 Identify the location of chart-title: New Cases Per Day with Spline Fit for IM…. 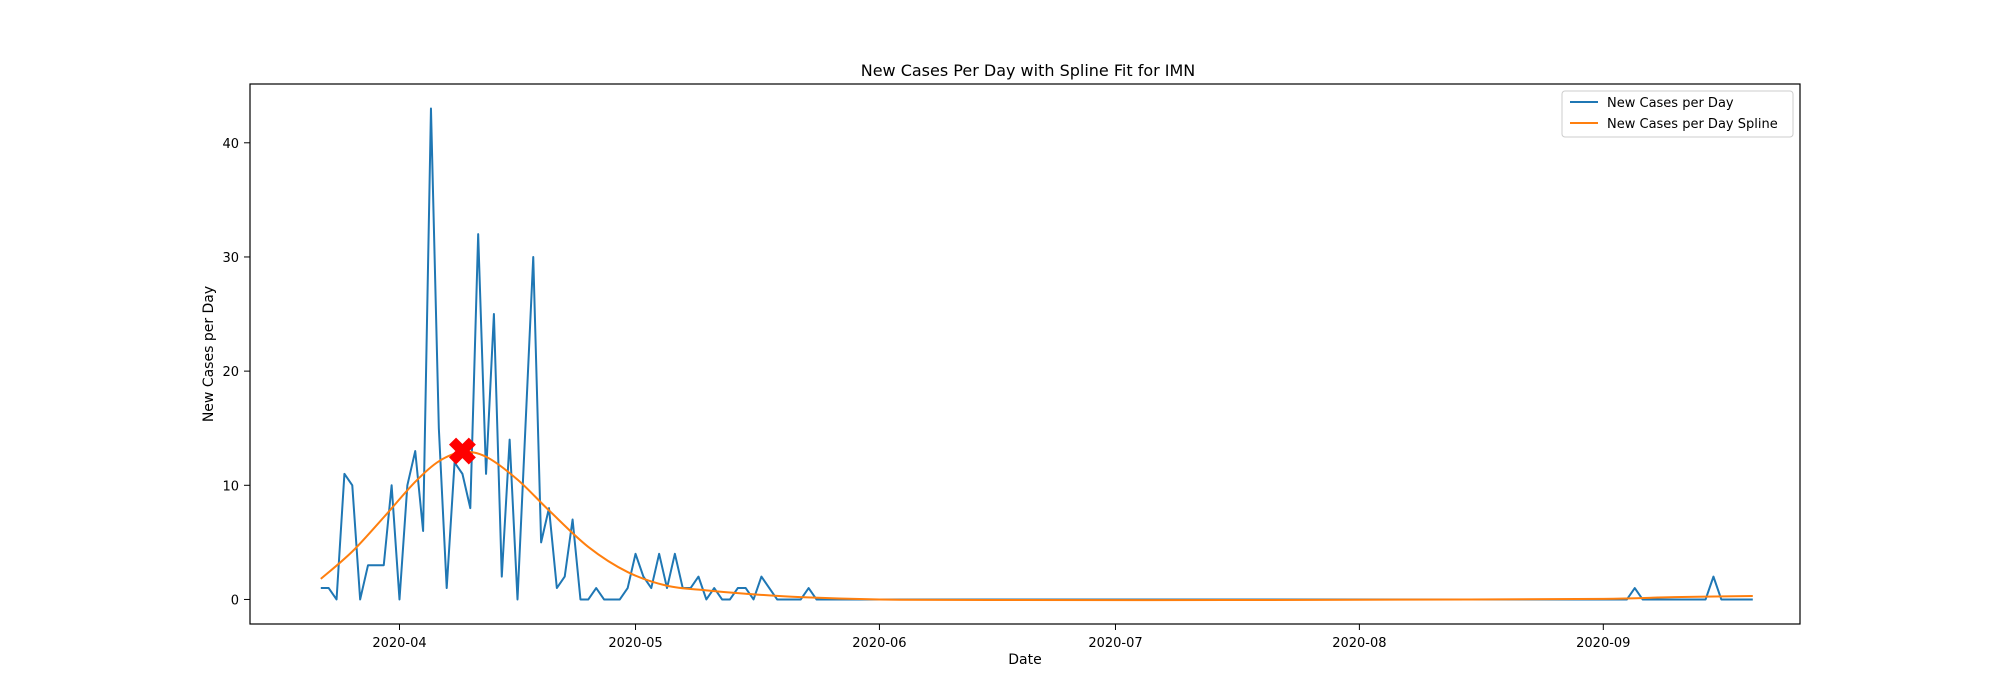
(1028, 70).